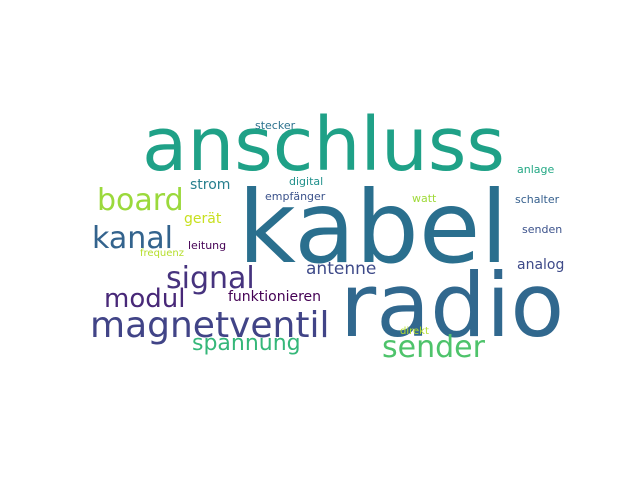 Image resolution: width=640 pixels, height=480 pixels. What do you see at coordinates (162, 253) in the screenshot?
I see `word-frequenz: frequenz` at bounding box center [162, 253].